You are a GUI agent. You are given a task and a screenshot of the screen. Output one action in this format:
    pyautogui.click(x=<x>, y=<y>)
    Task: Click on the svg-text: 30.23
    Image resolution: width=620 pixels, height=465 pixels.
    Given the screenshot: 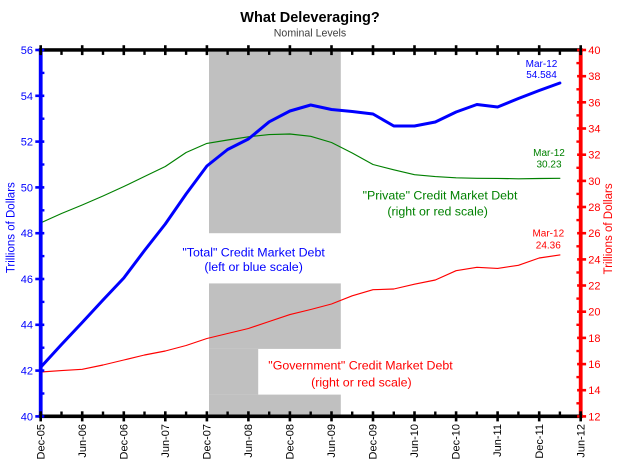 What is the action you would take?
    pyautogui.click(x=548, y=165)
    